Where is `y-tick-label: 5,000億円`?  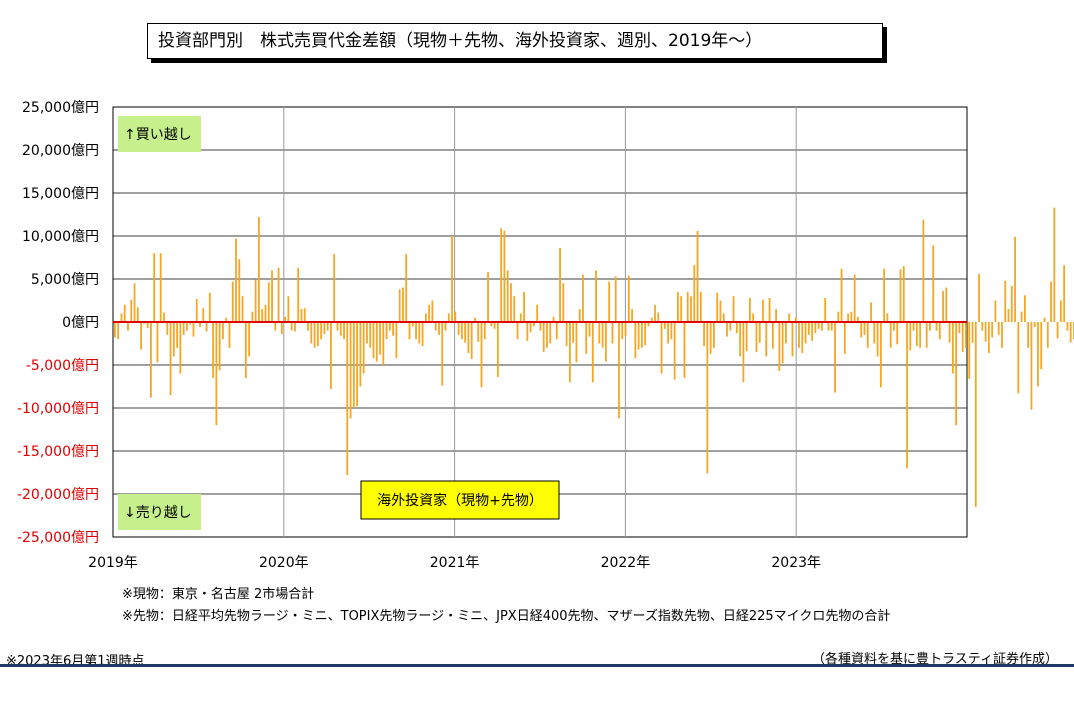 y-tick-label: 5,000億円 is located at coordinates (65, 280).